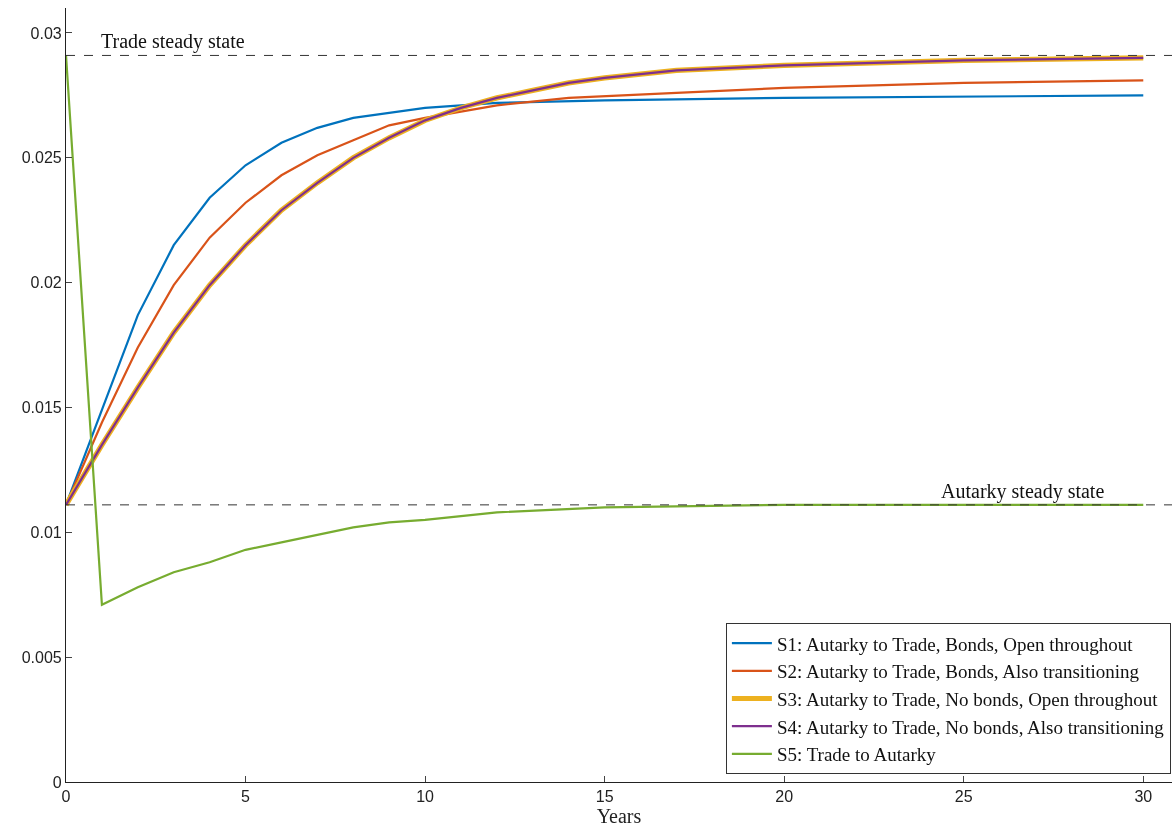 The height and width of the screenshot is (840, 1174). I want to click on x-tick-label: 25, so click(963, 797).